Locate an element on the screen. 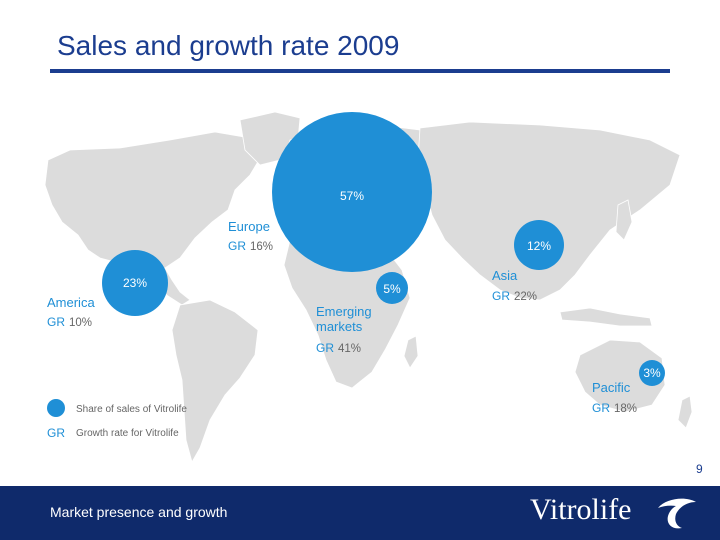 Image resolution: width=720 pixels, height=540 pixels. svg-text: markets is located at coordinates (339, 326).